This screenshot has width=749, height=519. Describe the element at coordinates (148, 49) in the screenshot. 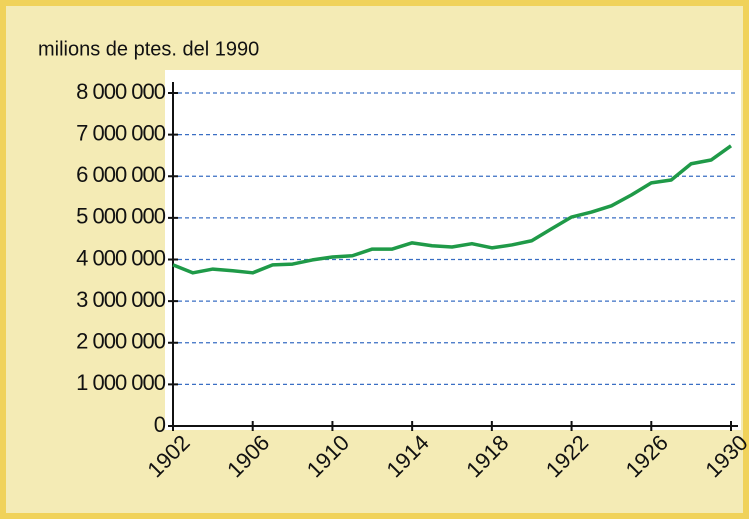

I see `y-axis-label: milions de ptes. del 1990` at that location.